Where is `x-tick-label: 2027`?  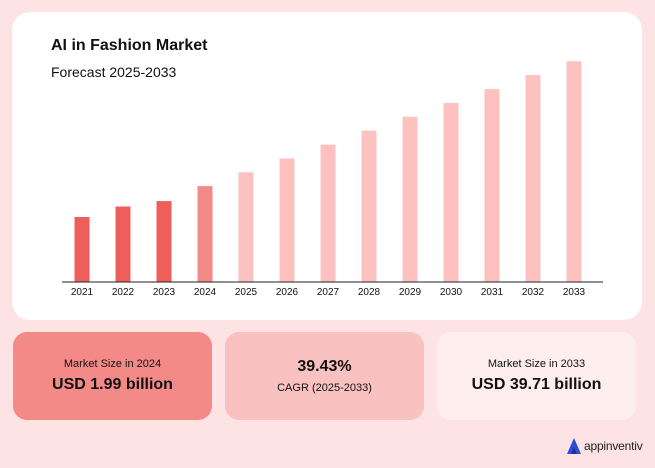
x-tick-label: 2027 is located at coordinates (328, 292).